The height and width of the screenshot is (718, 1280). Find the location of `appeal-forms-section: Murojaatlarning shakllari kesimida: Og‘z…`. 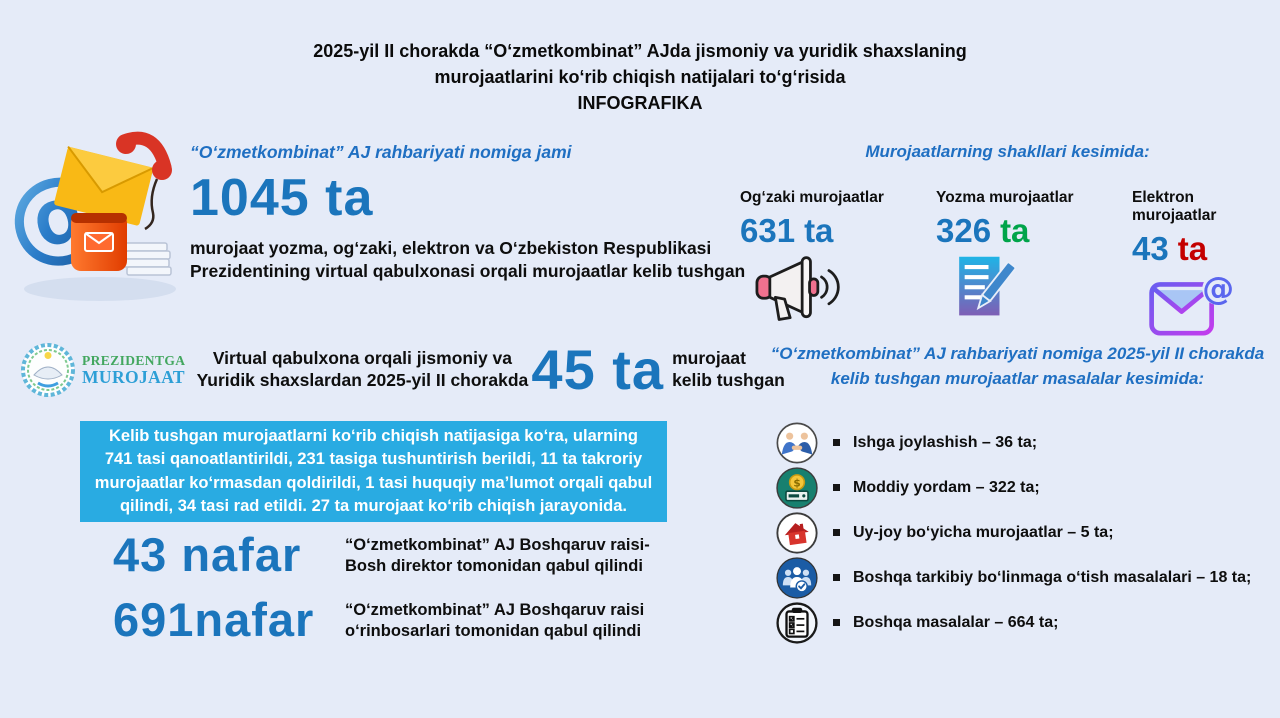

appeal-forms-section: Murojaatlarning shakllari kesimida: Og‘z… is located at coordinates (1007, 244).